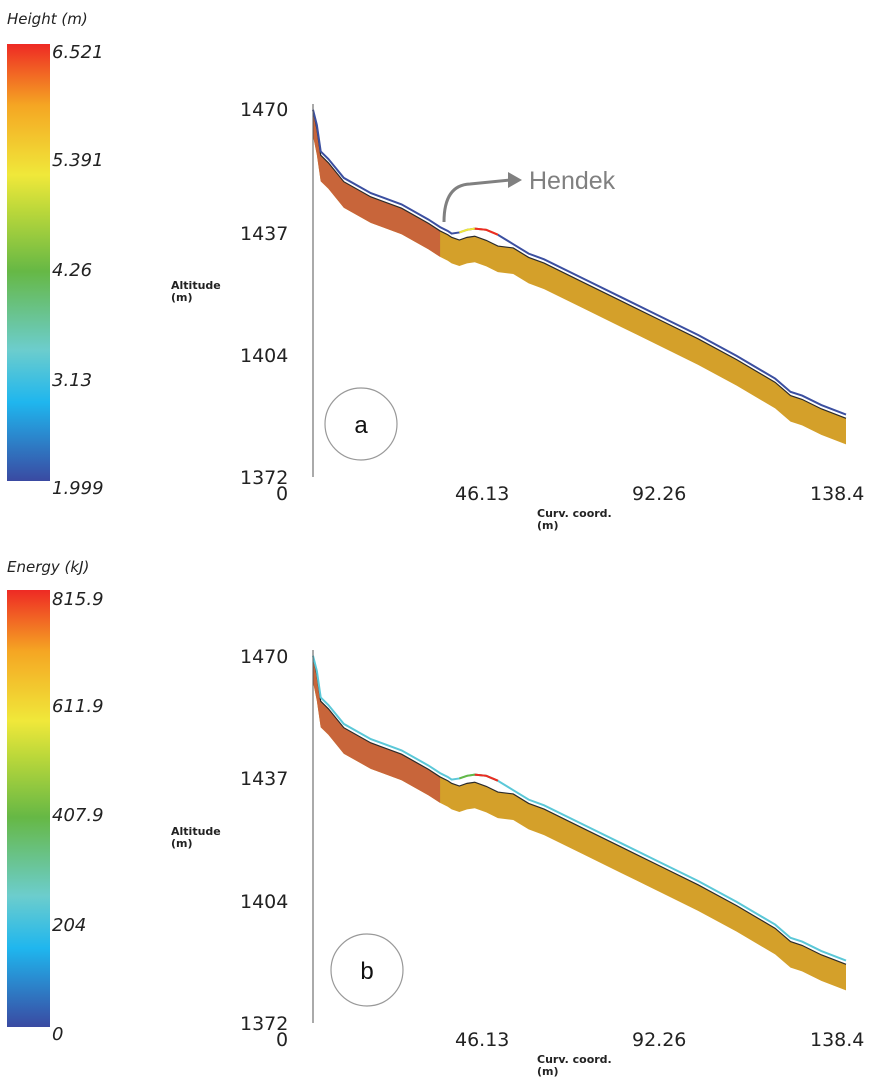  Describe the element at coordinates (574, 513) in the screenshot. I see `x-axis-label-a: Curv. coord.` at that location.